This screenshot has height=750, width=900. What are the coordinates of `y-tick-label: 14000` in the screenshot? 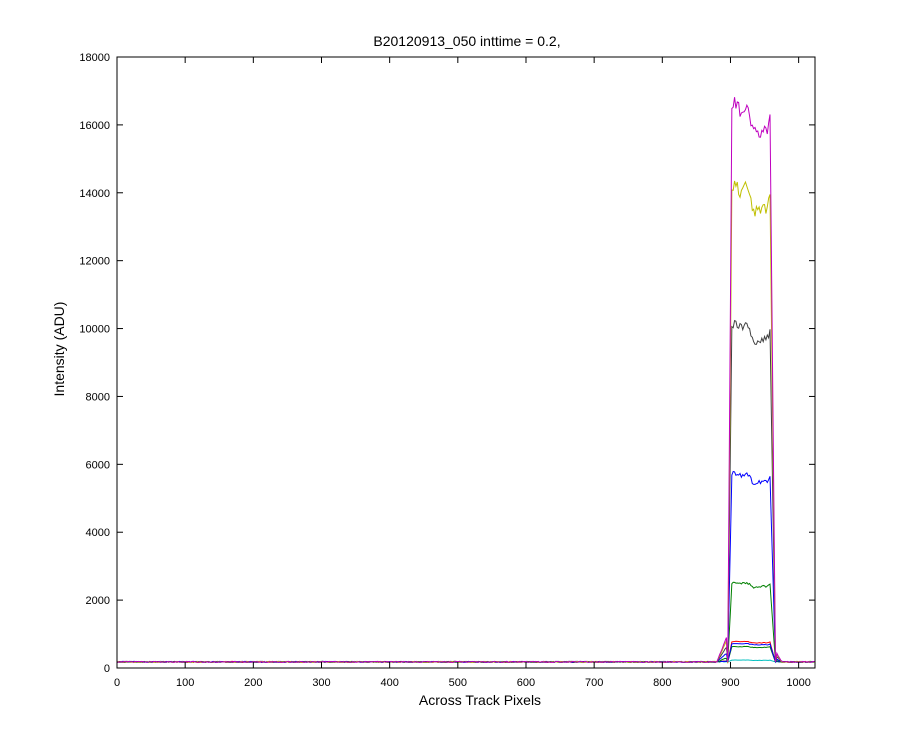 It's located at (94, 194).